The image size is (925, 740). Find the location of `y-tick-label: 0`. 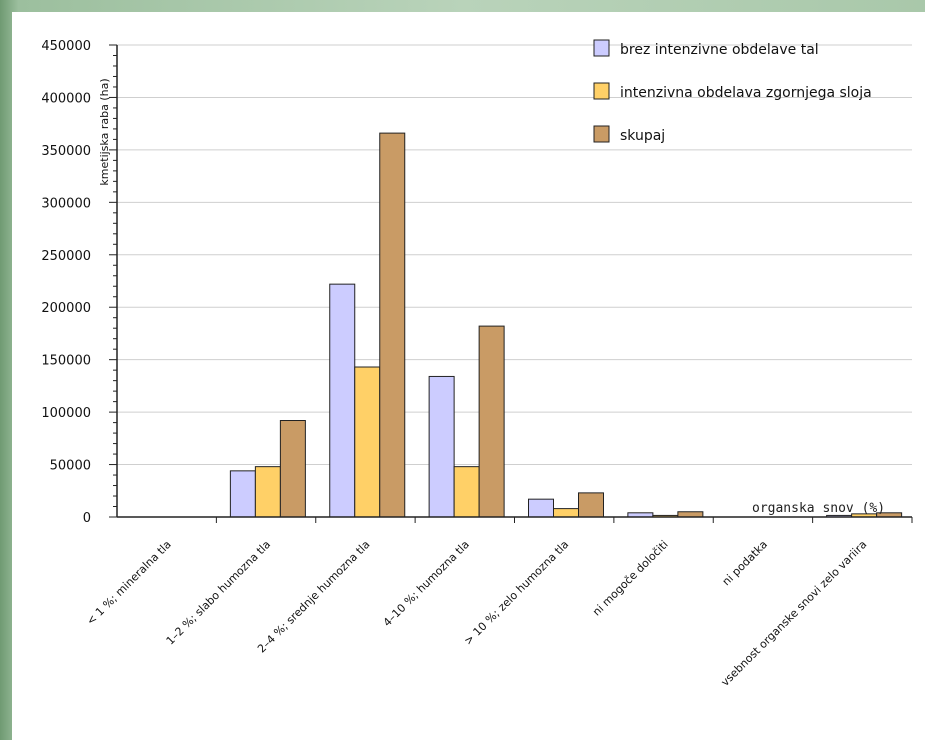

y-tick-label: 0 is located at coordinates (87, 518).